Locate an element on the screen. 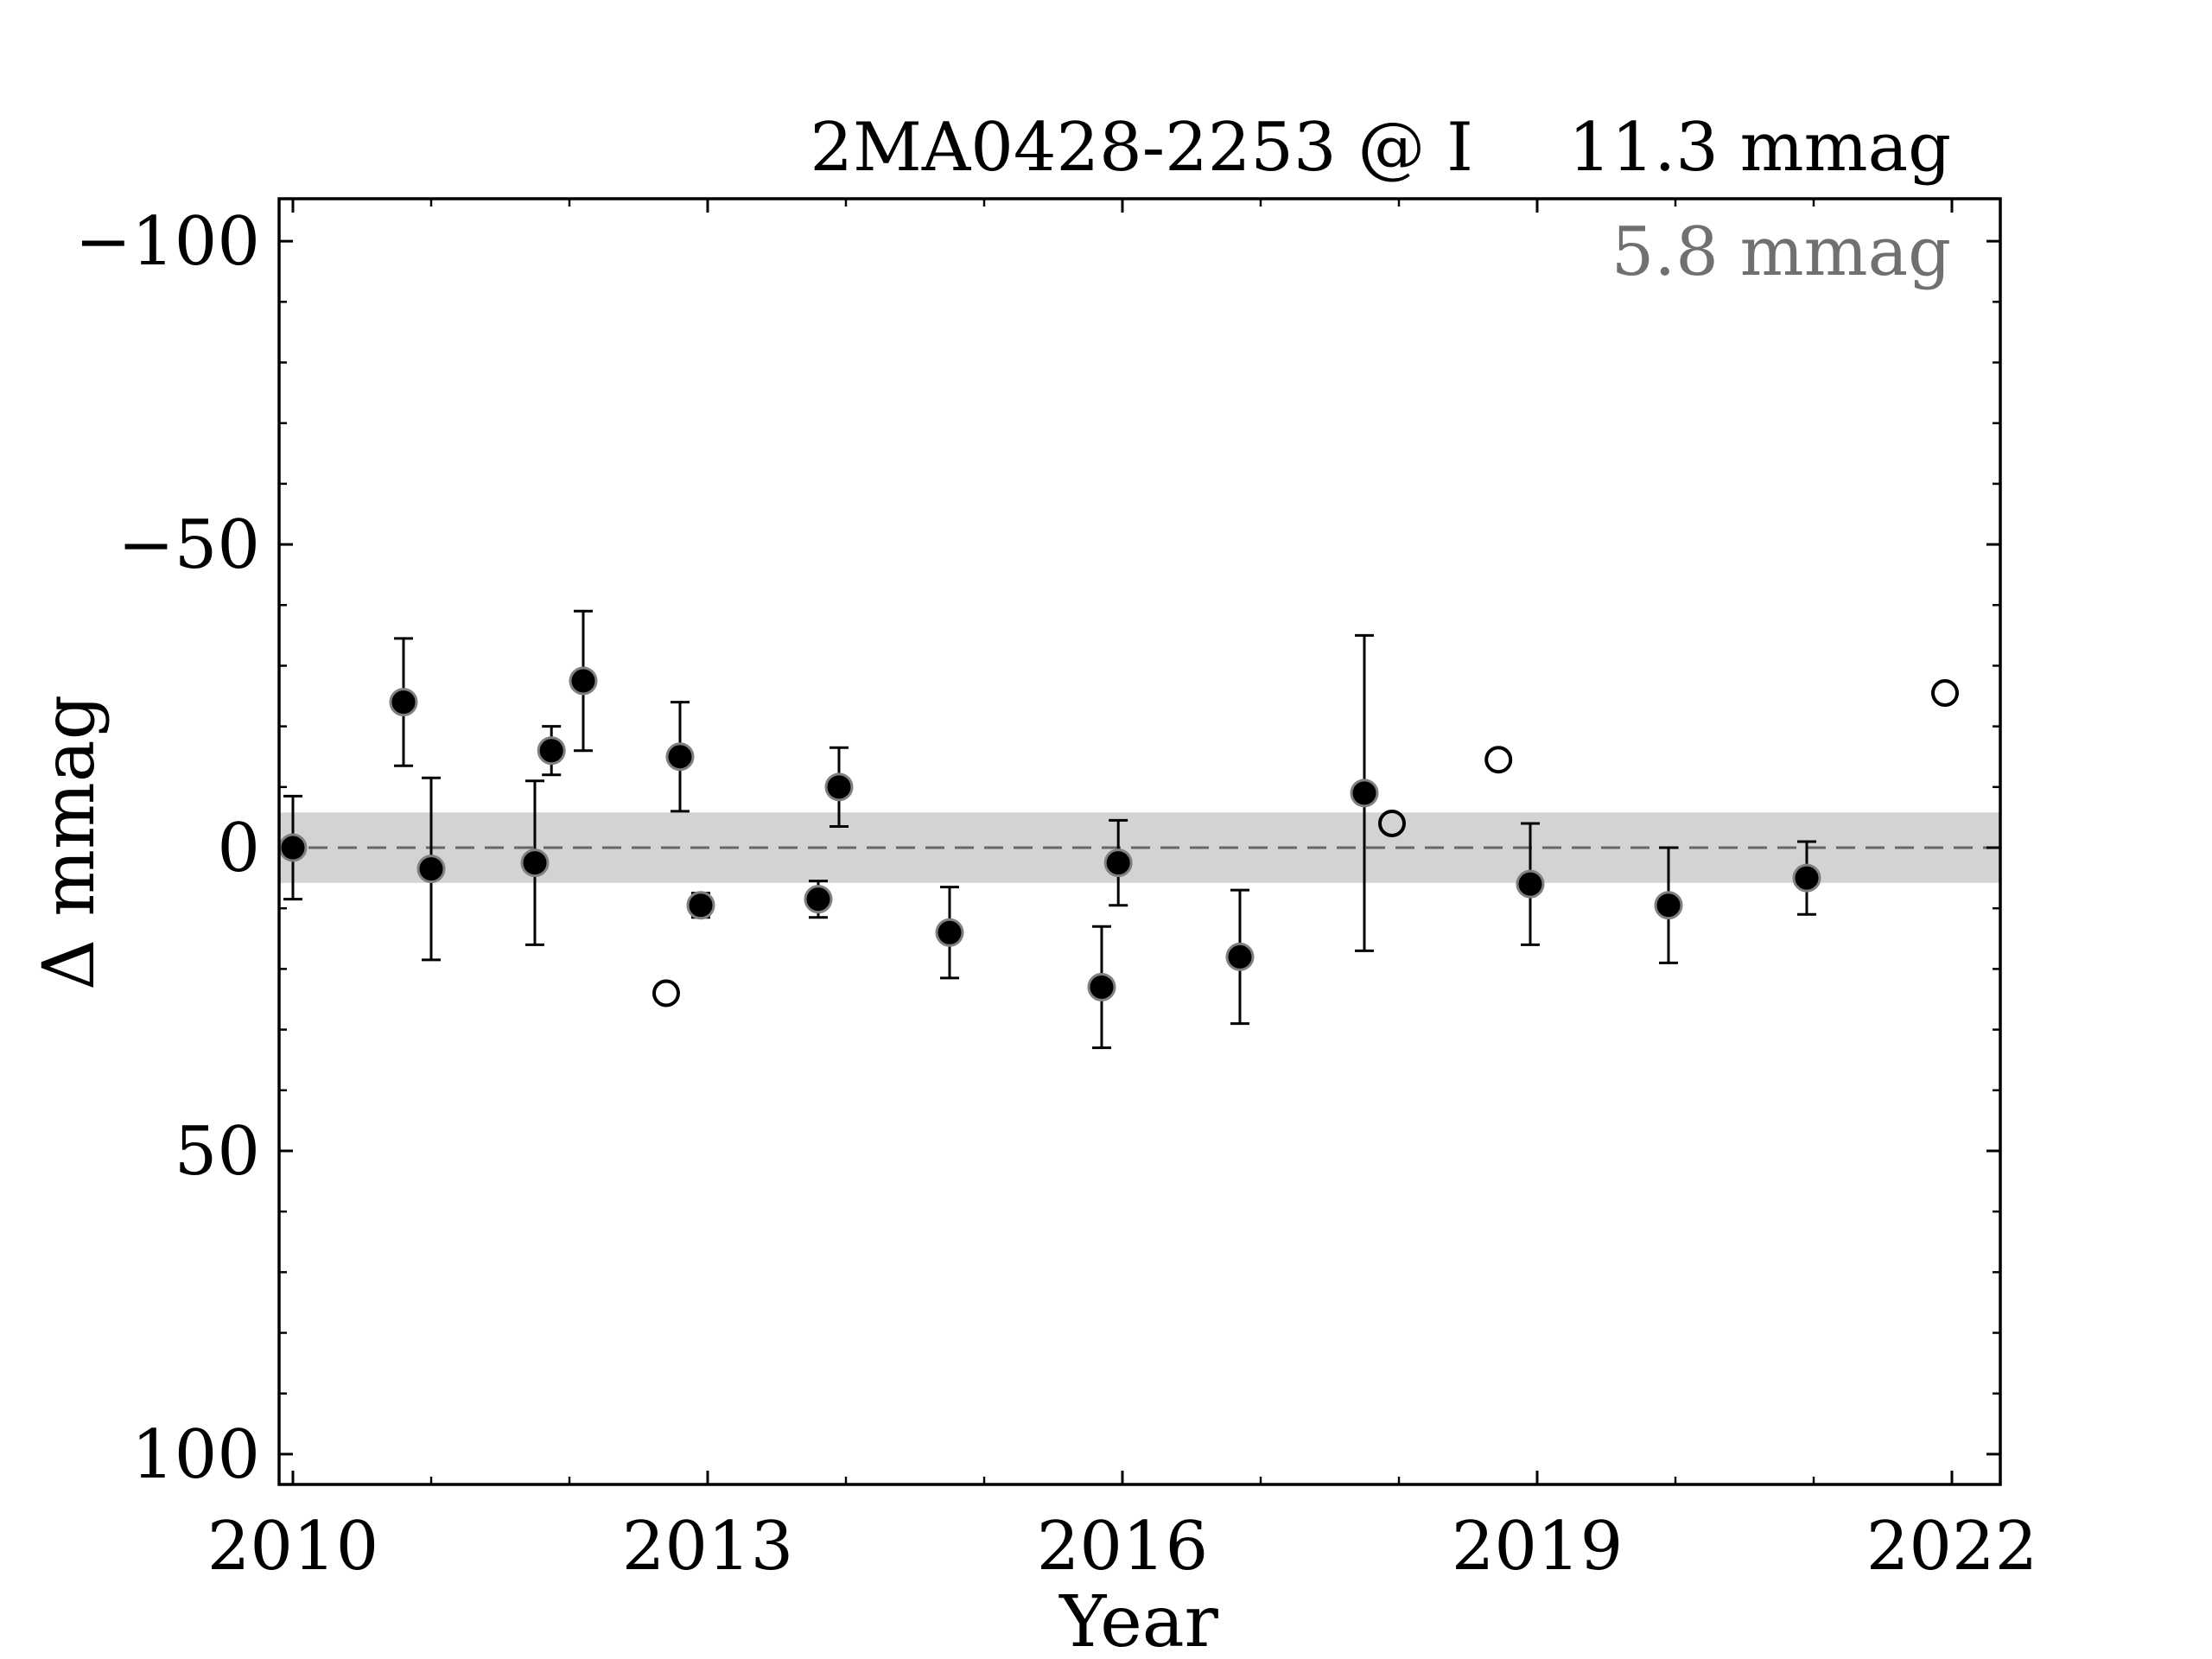 The image size is (2212, 1659). x-tick-label: 2010 is located at coordinates (293, 1547).